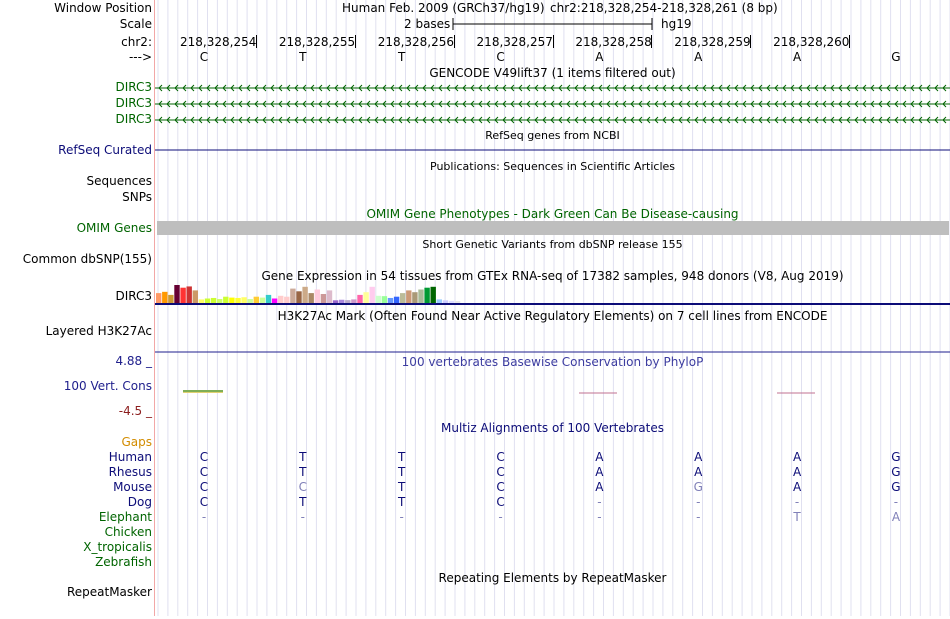 This screenshot has height=619, width=950. I want to click on track-label-gtex-dirc3: DIRC3, so click(133, 296).